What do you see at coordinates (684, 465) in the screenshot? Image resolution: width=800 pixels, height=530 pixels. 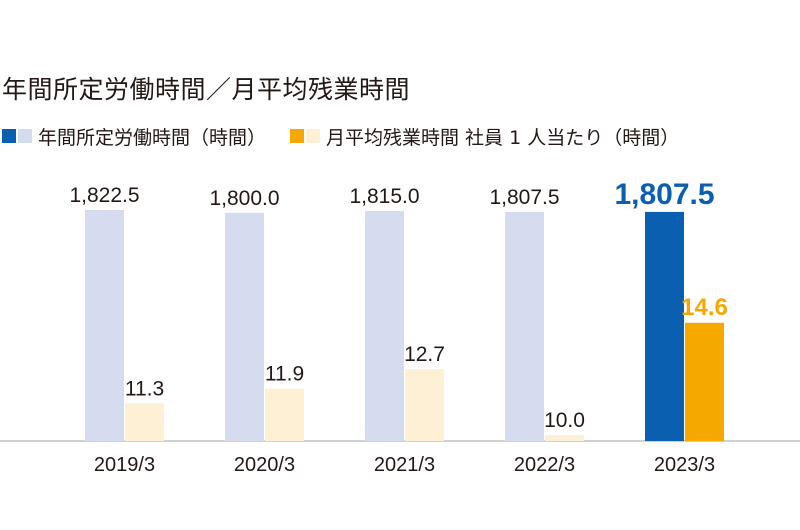 I see `x-tick-label: 2023/3` at bounding box center [684, 465].